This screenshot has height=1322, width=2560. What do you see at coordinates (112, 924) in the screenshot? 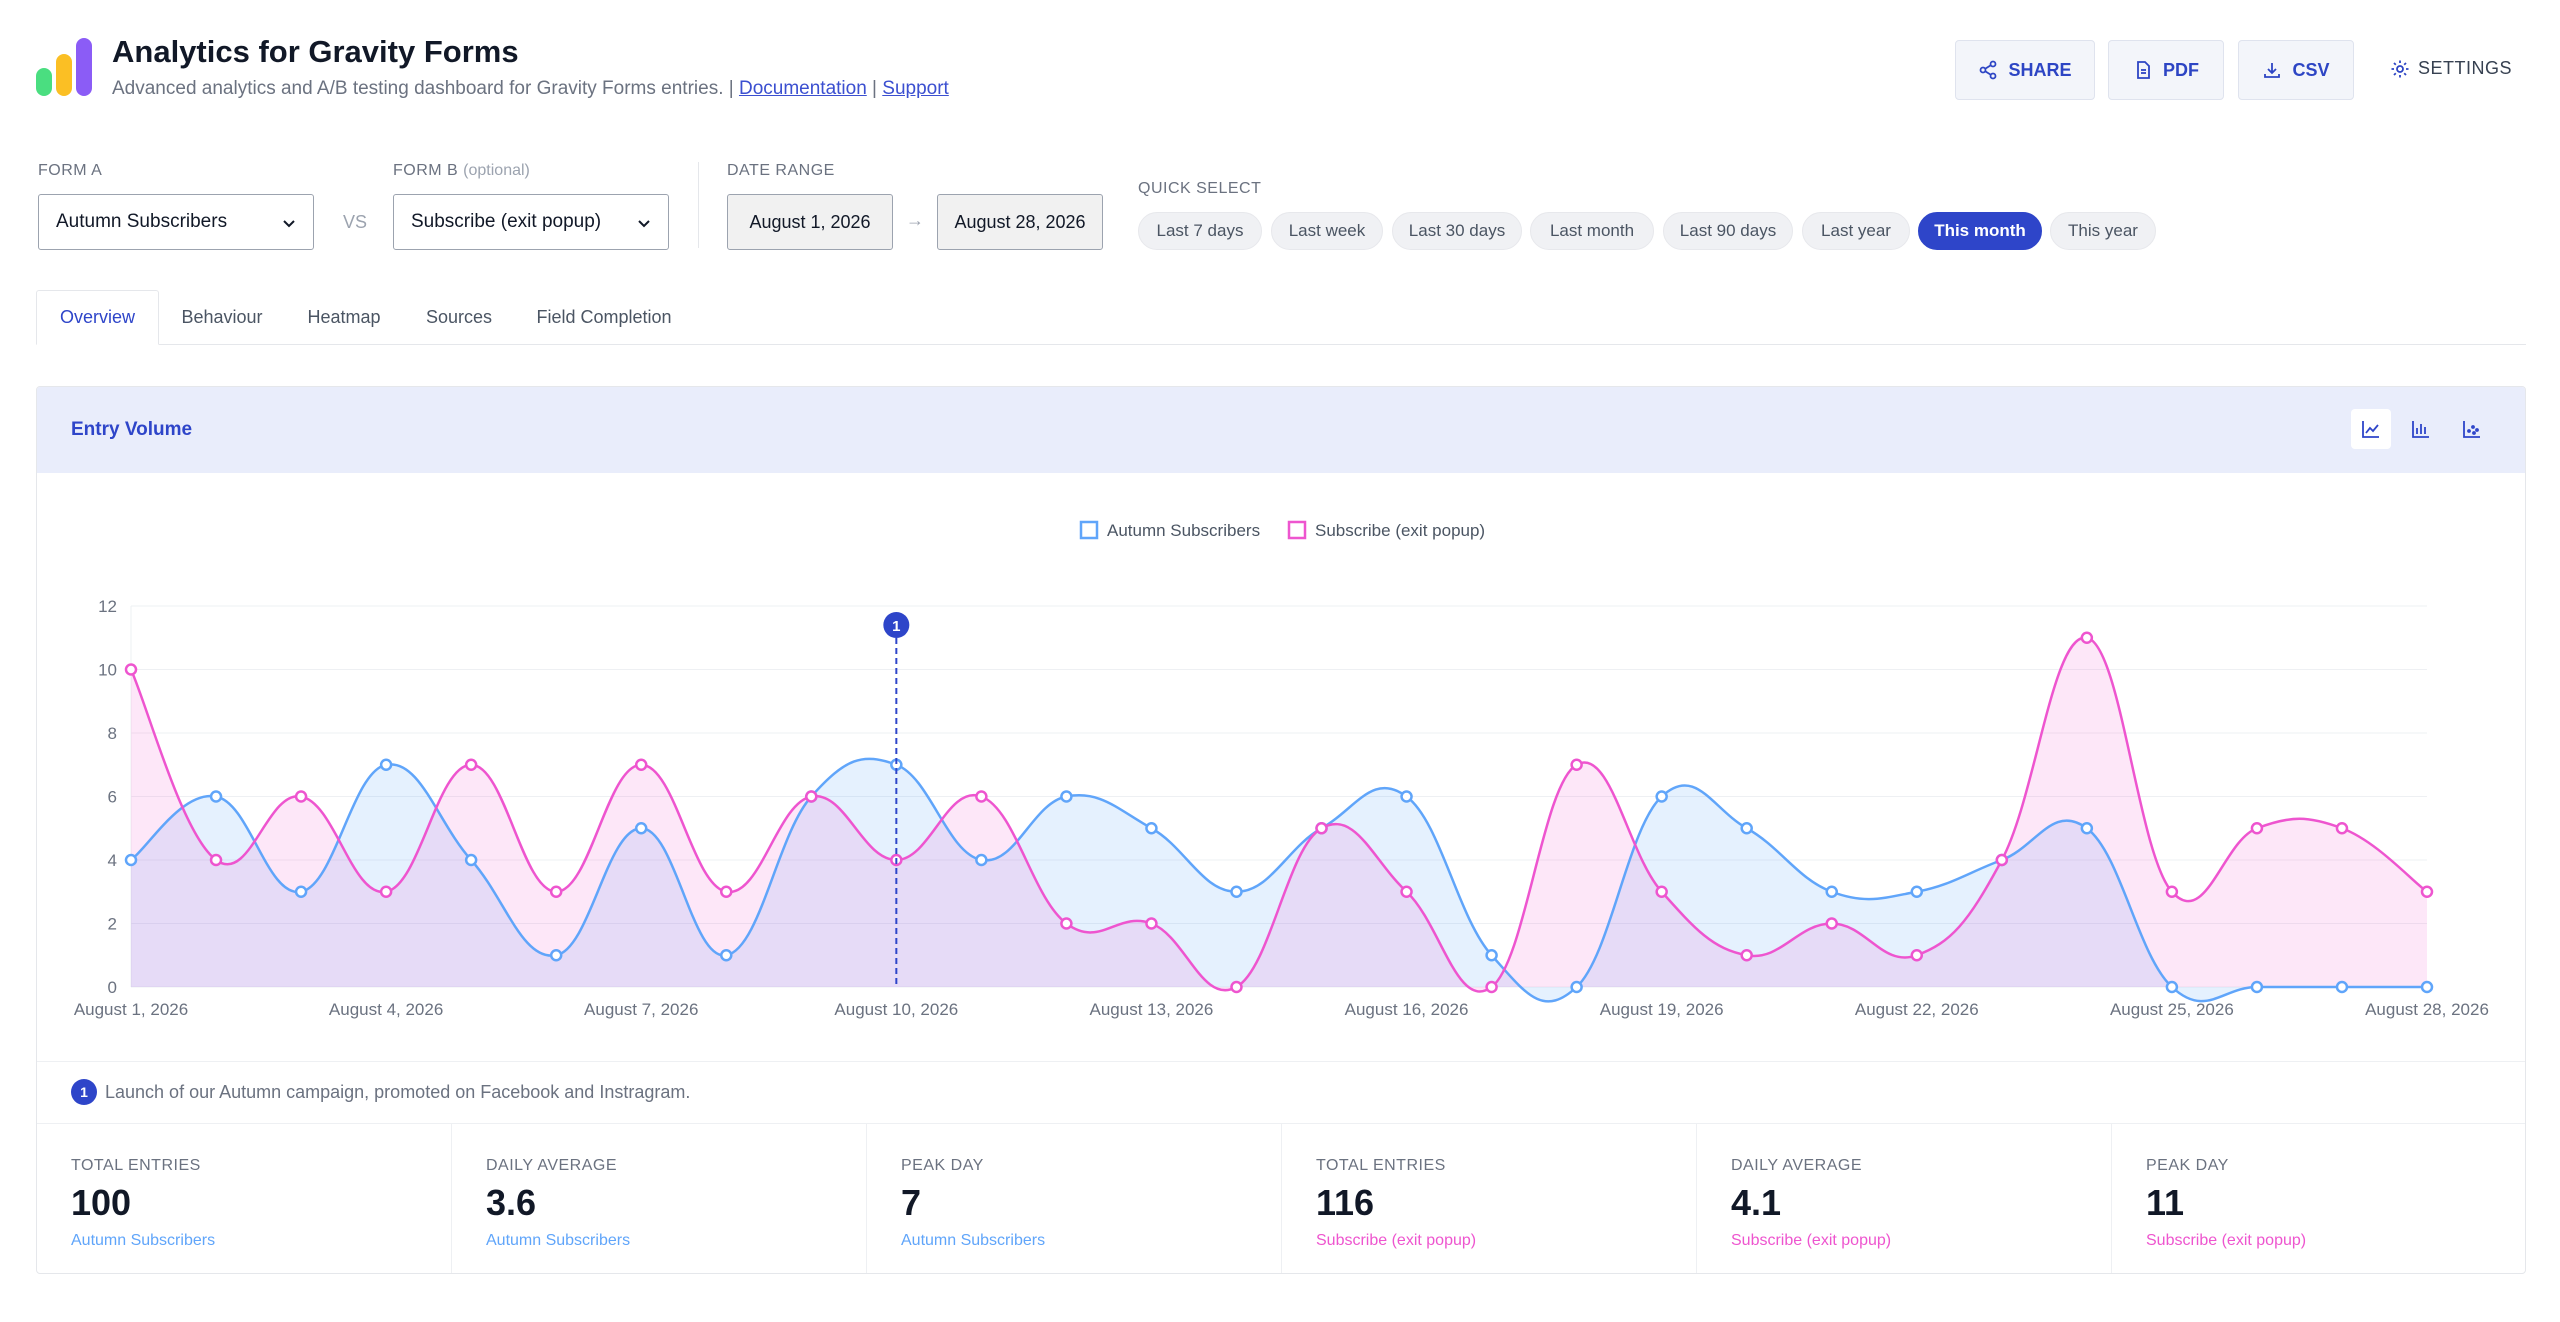
I see `y-tick-label: 2` at bounding box center [112, 924].